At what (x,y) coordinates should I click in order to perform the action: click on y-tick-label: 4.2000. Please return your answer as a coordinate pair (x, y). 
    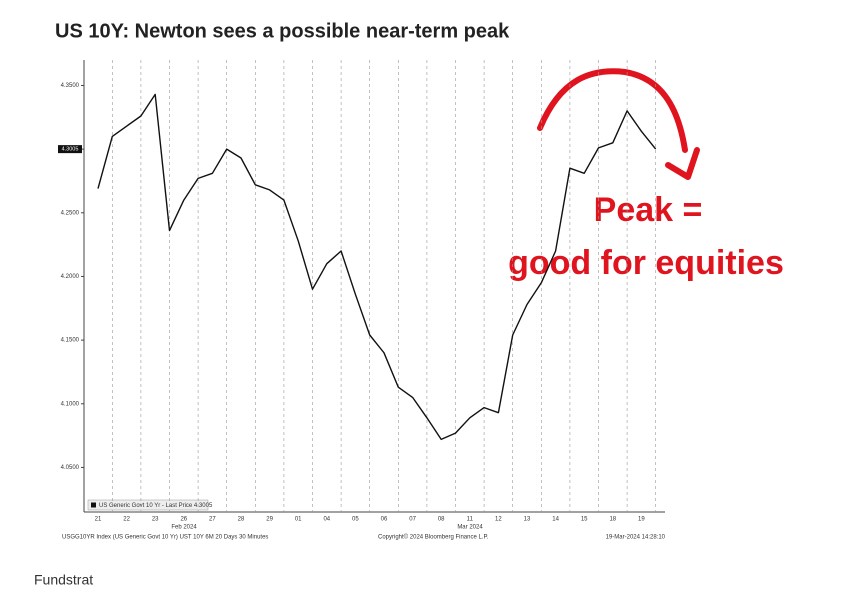
    Looking at the image, I should click on (70, 277).